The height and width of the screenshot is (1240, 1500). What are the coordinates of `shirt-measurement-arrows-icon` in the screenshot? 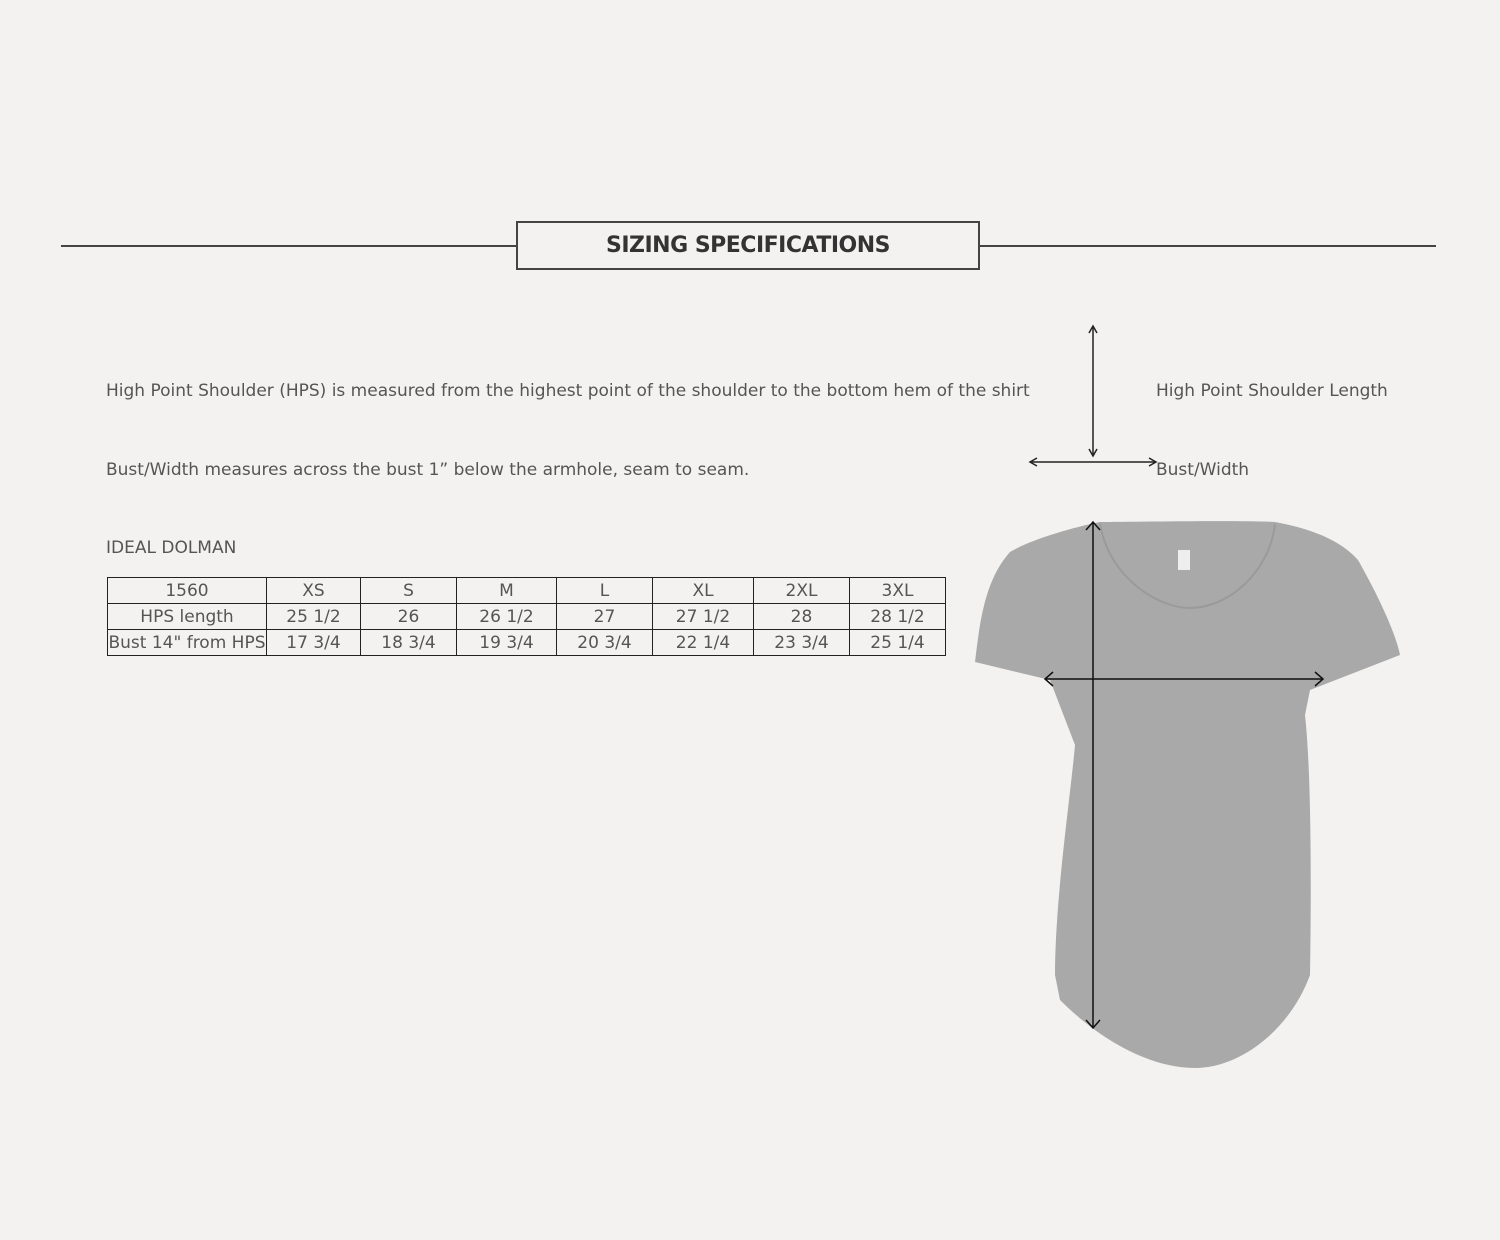 It's located at (1184, 775).